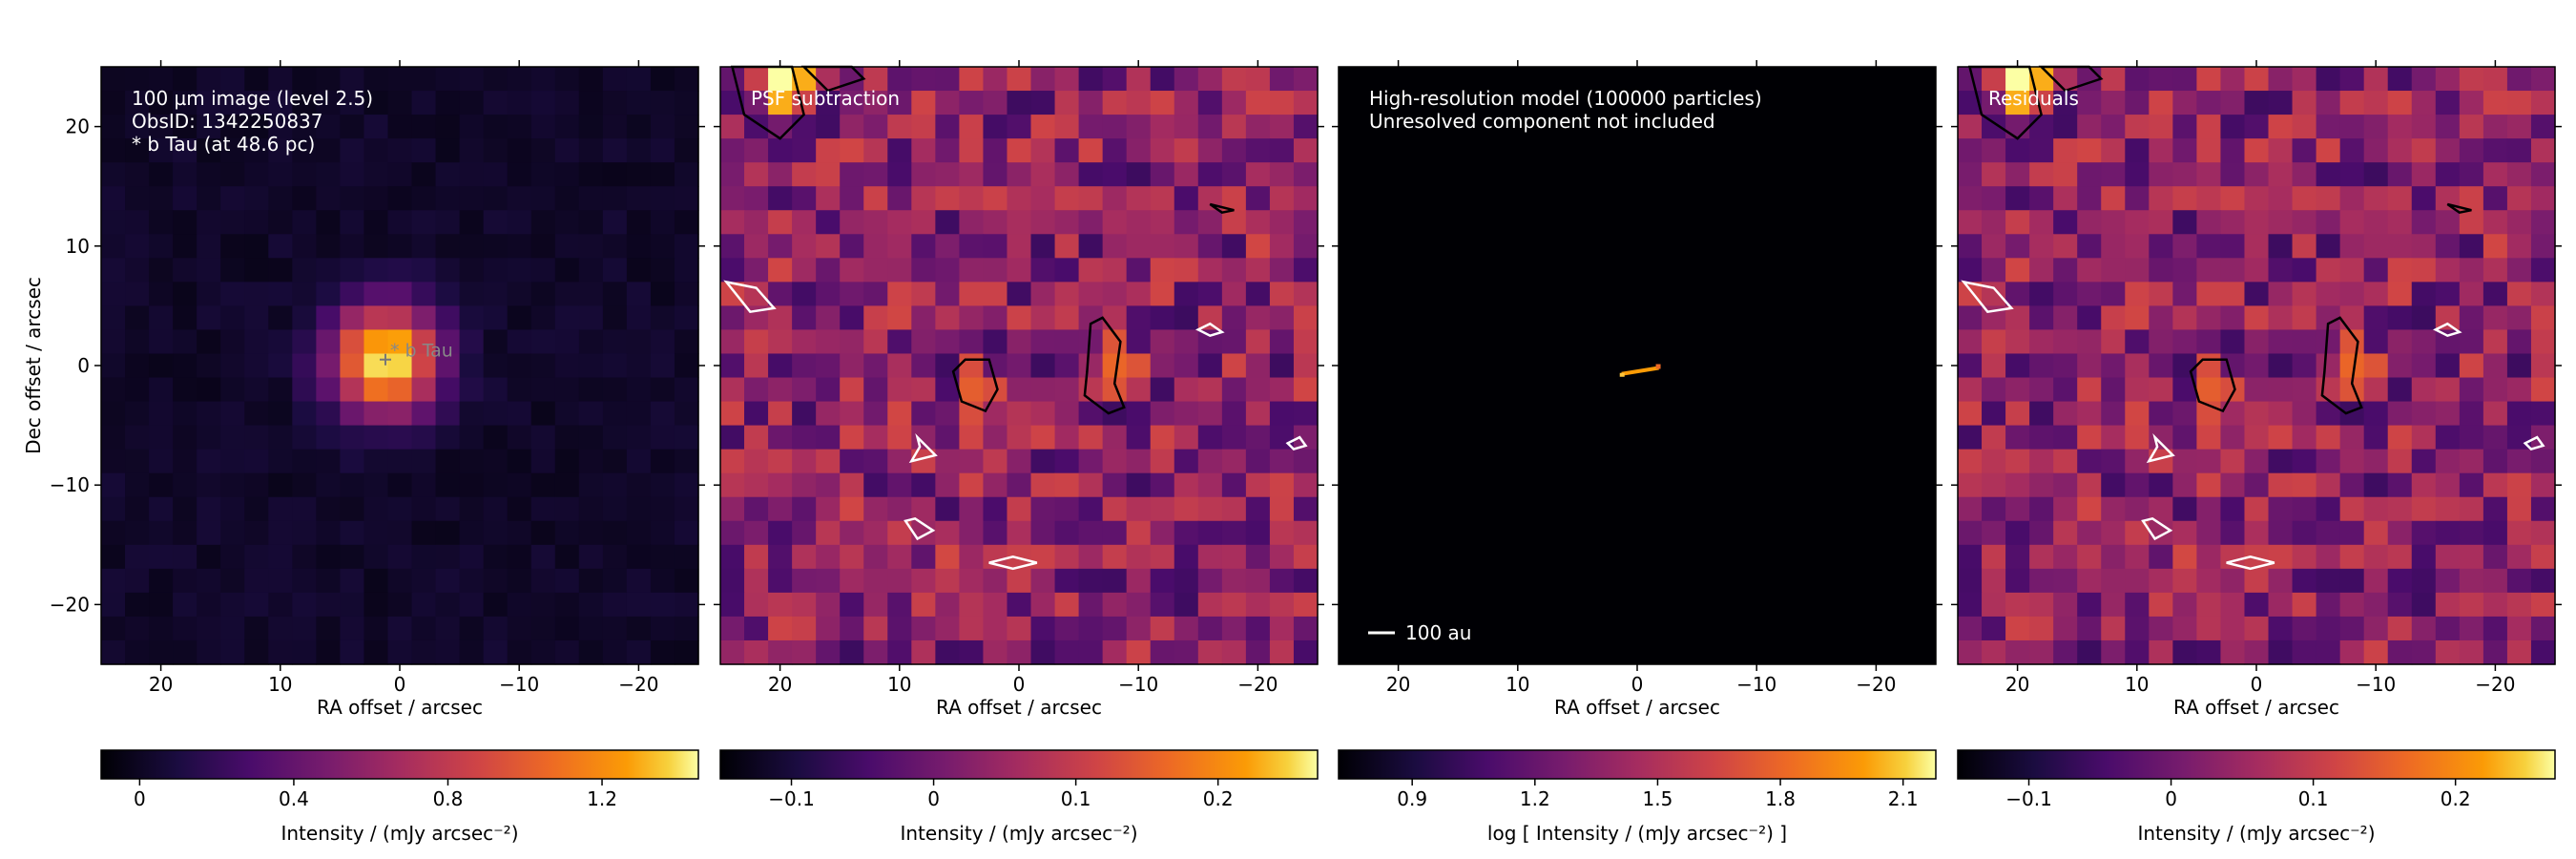 The height and width of the screenshot is (859, 2576). I want to click on disk-ansa, so click(1622, 374).